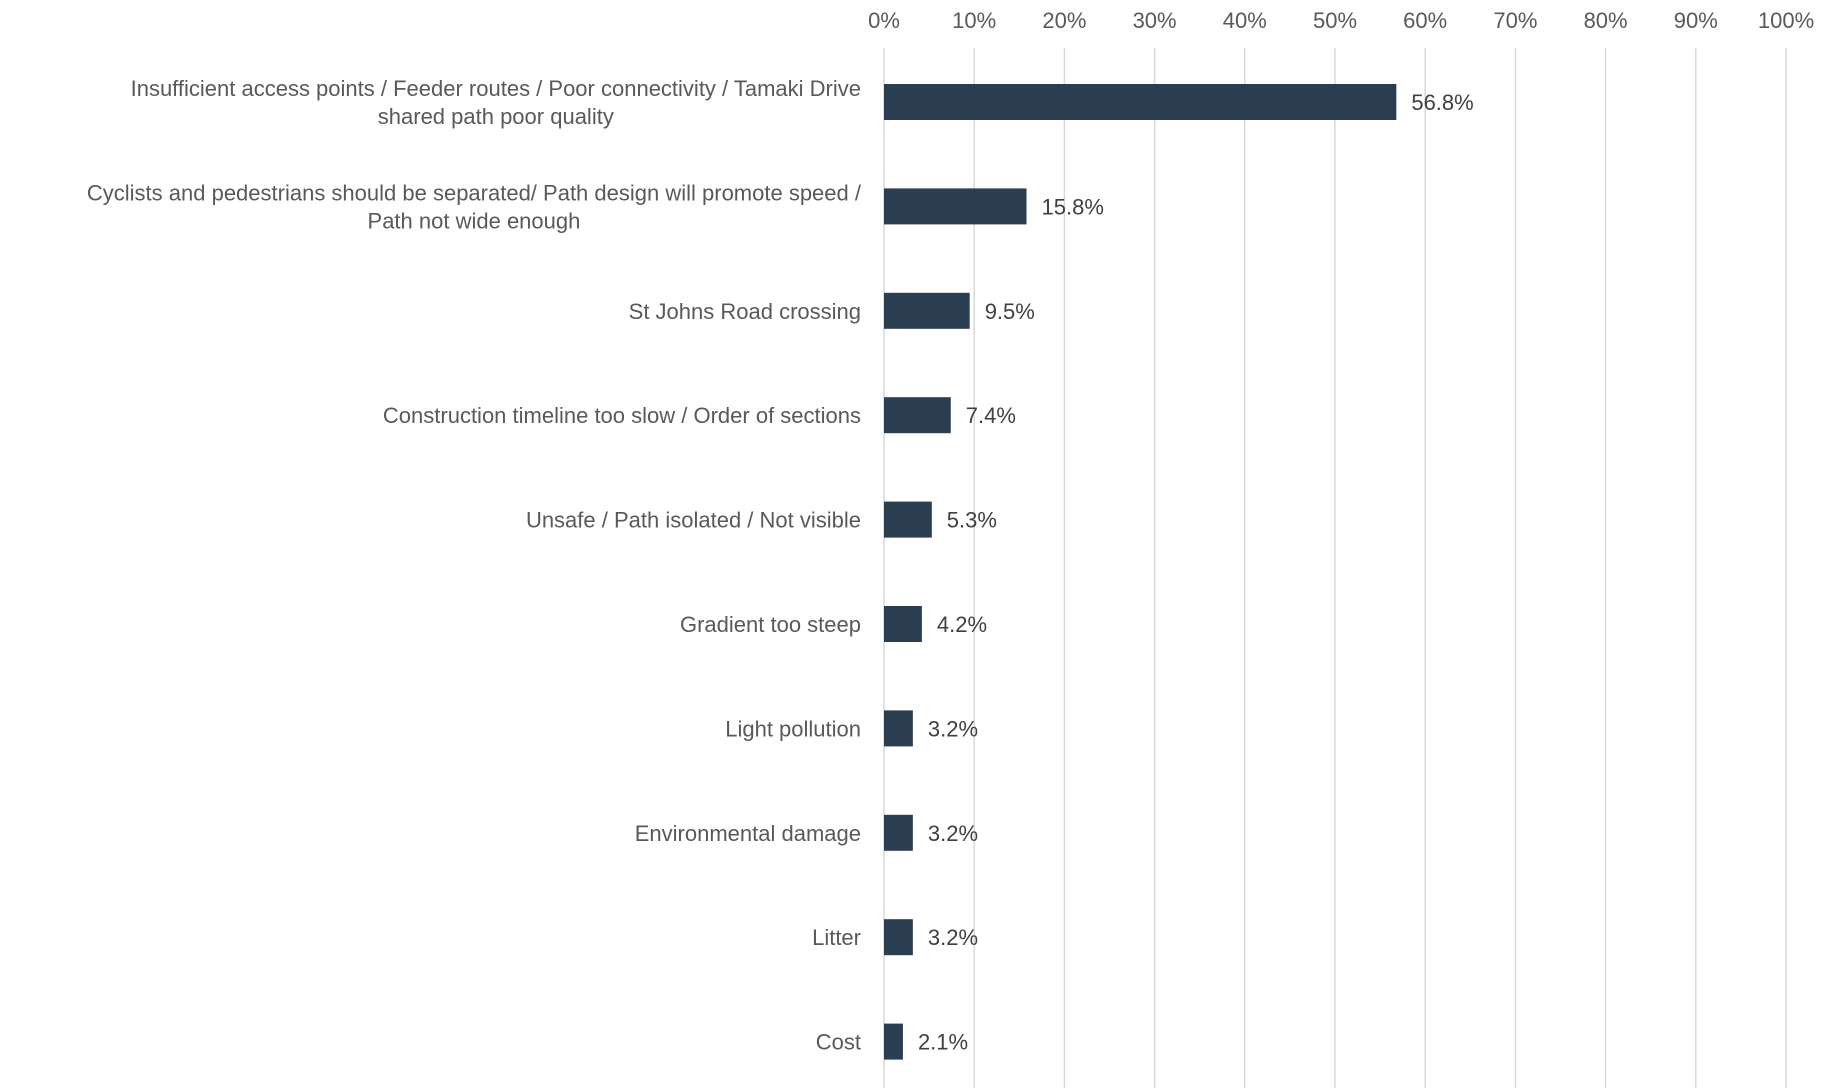  What do you see at coordinates (1245, 20) in the screenshot?
I see `x-tick-label: 40%` at bounding box center [1245, 20].